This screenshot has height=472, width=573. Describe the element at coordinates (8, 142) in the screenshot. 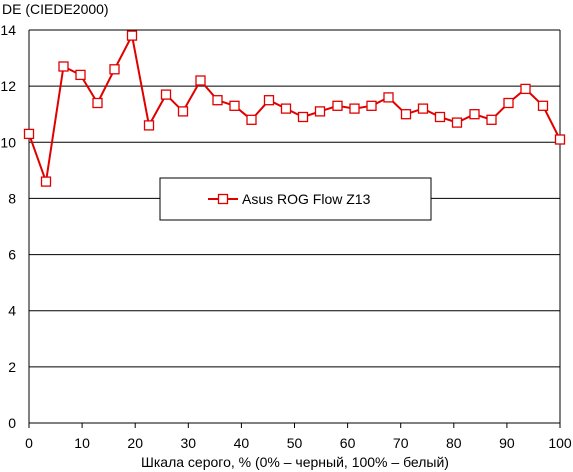

I see `y-tick-label-10: 10` at that location.